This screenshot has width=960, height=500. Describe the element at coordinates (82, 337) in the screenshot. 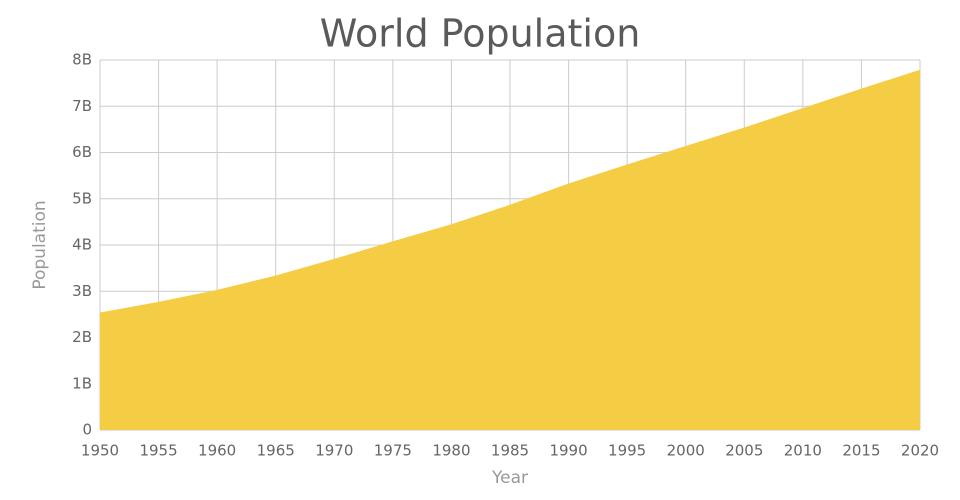

I see `y-tick-label: 2B` at that location.